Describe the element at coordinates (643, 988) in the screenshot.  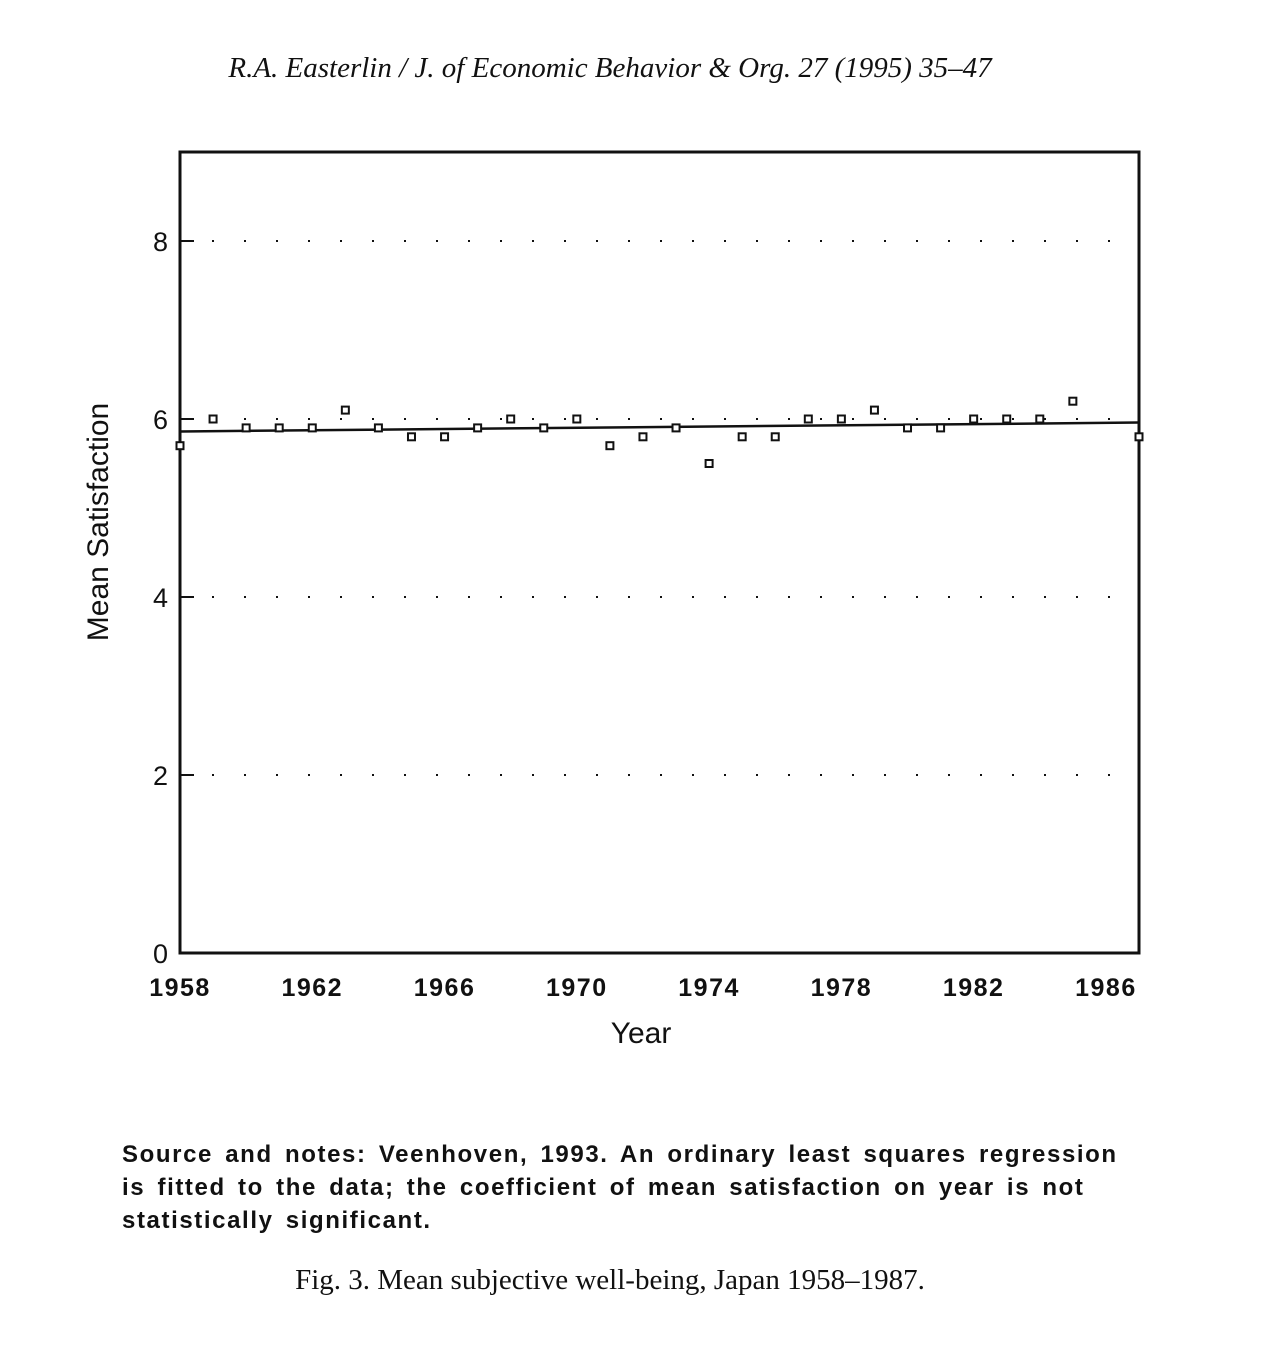
I see `x-axis-ticks: 1958 1962 1966 1970 1974 1978 1982 1986` at that location.